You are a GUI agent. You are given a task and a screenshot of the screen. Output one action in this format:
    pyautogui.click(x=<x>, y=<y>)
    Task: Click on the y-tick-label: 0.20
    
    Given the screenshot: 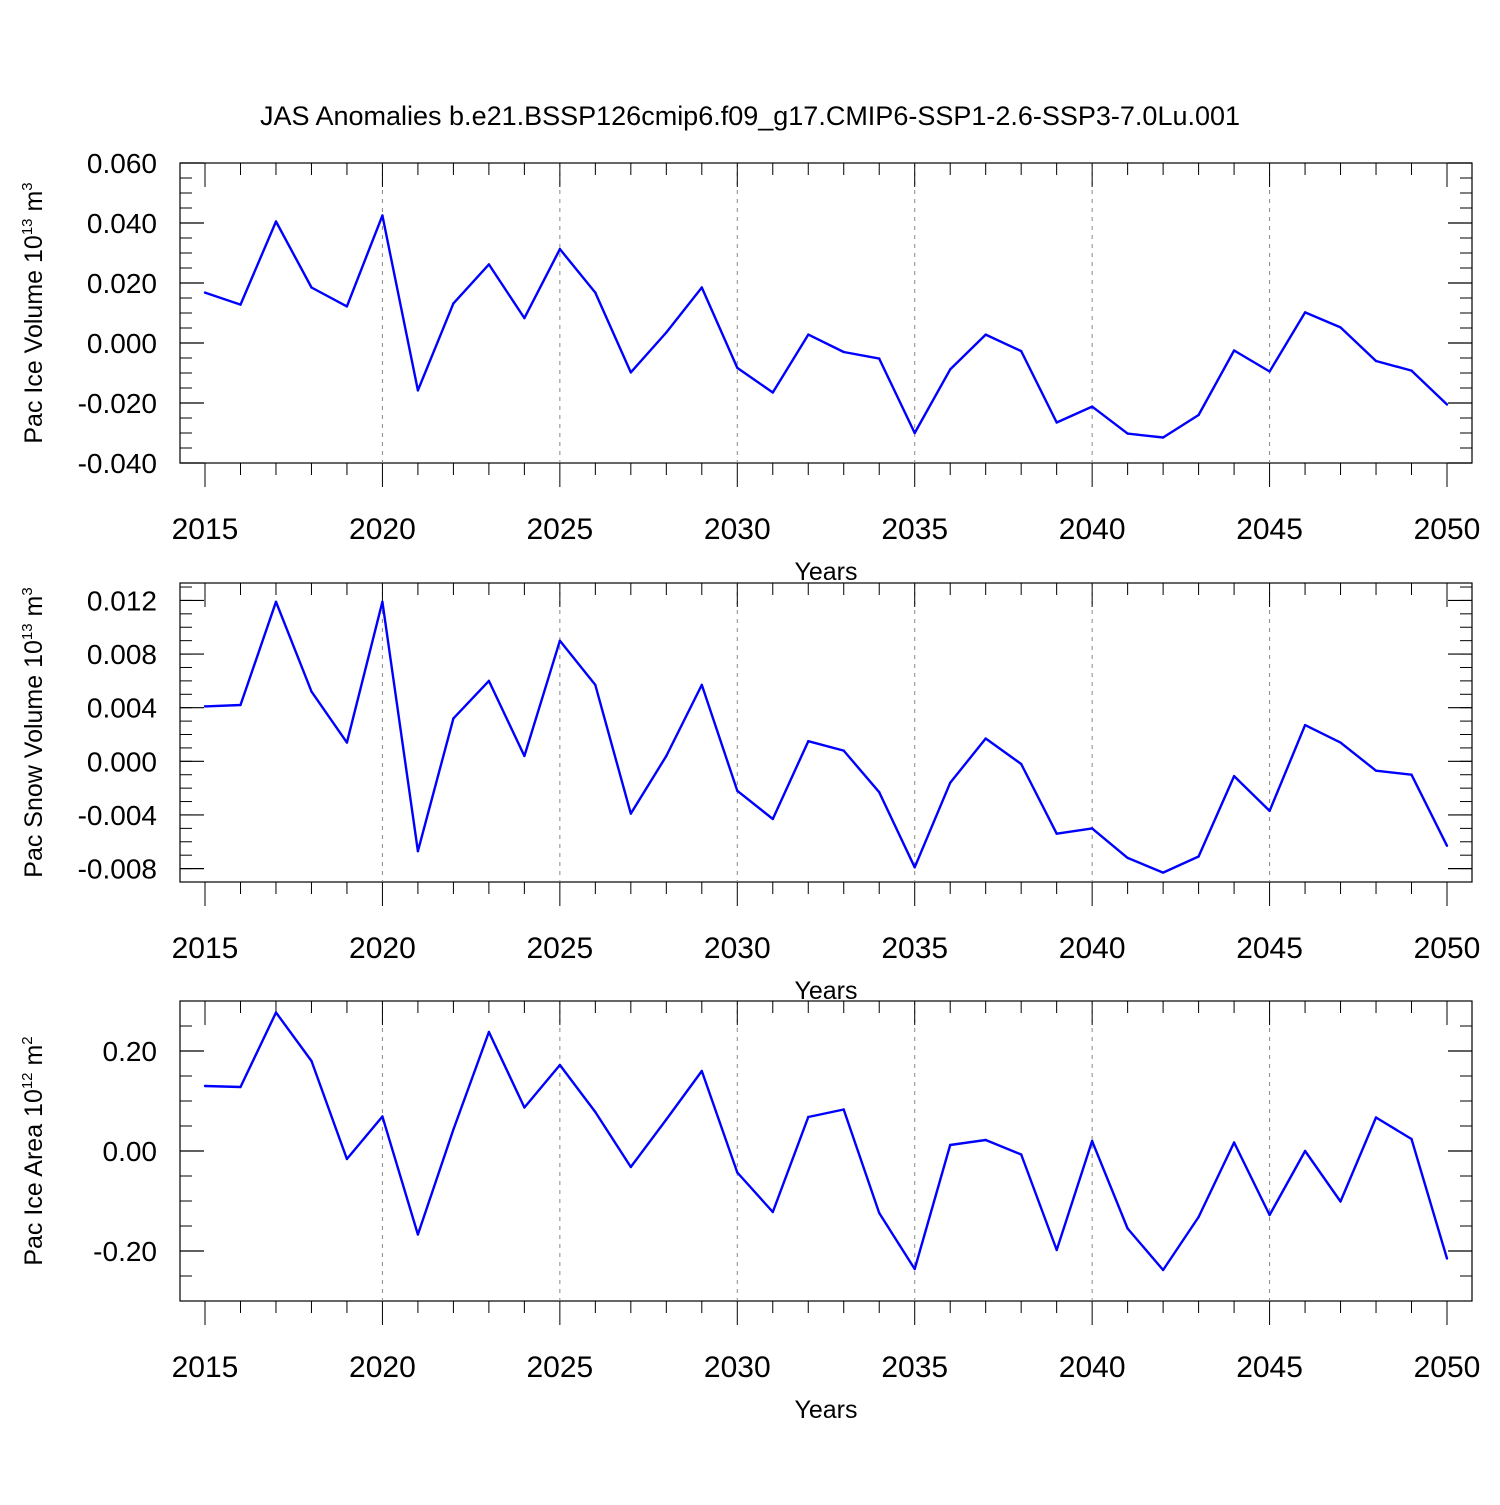 What is the action you would take?
    pyautogui.click(x=130, y=1051)
    